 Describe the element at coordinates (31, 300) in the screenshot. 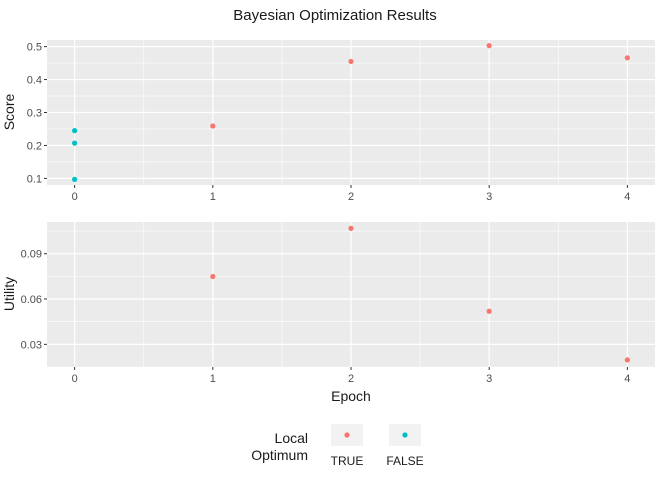

I see `y-tick-label: 0.06` at that location.